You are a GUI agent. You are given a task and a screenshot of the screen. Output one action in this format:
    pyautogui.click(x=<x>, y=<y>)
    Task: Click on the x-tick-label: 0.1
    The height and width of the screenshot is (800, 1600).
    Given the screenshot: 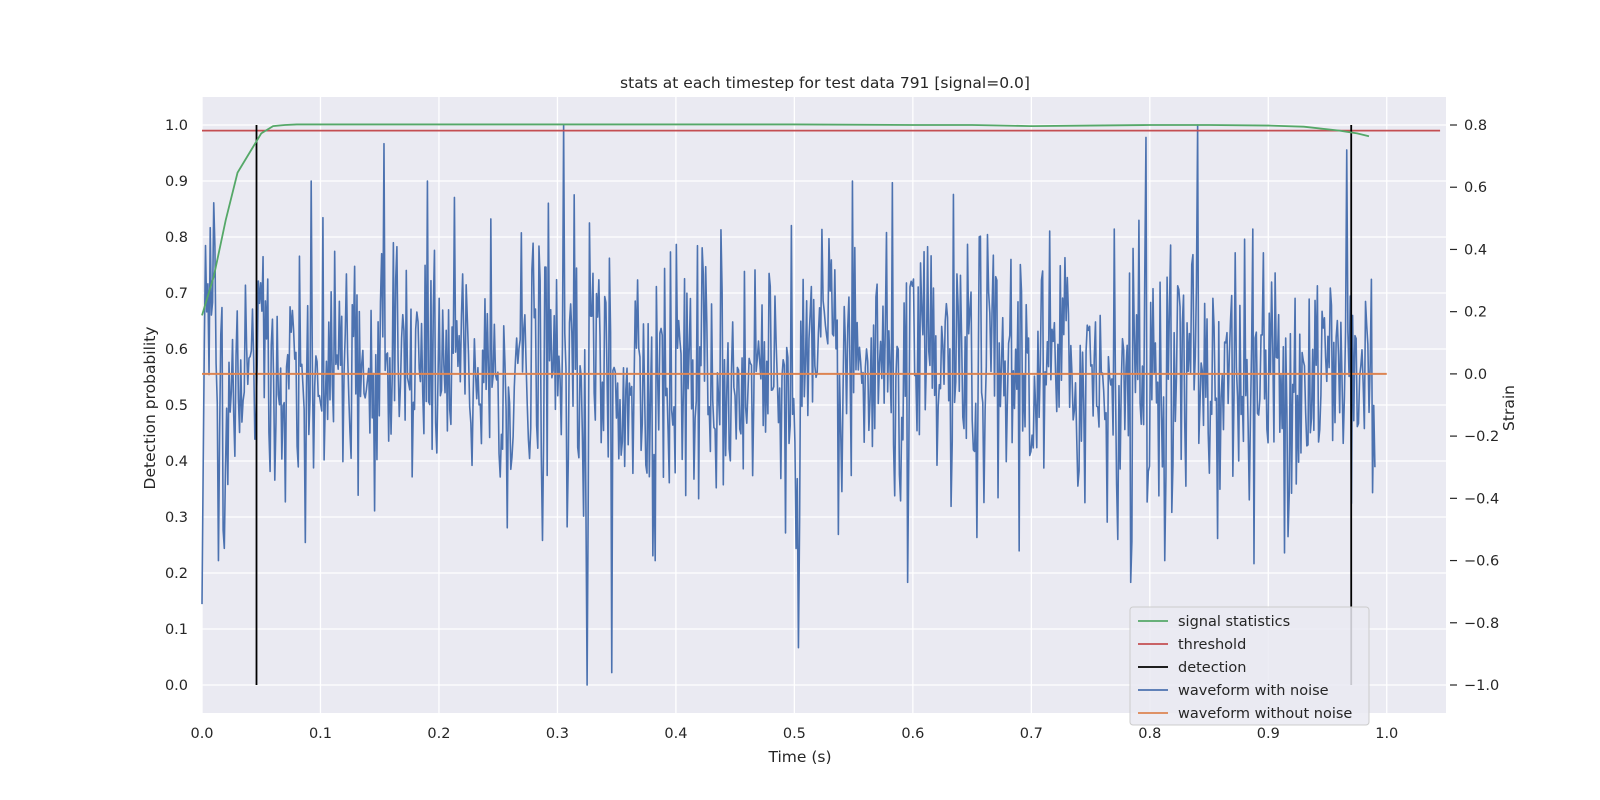 What is the action you would take?
    pyautogui.click(x=320, y=734)
    